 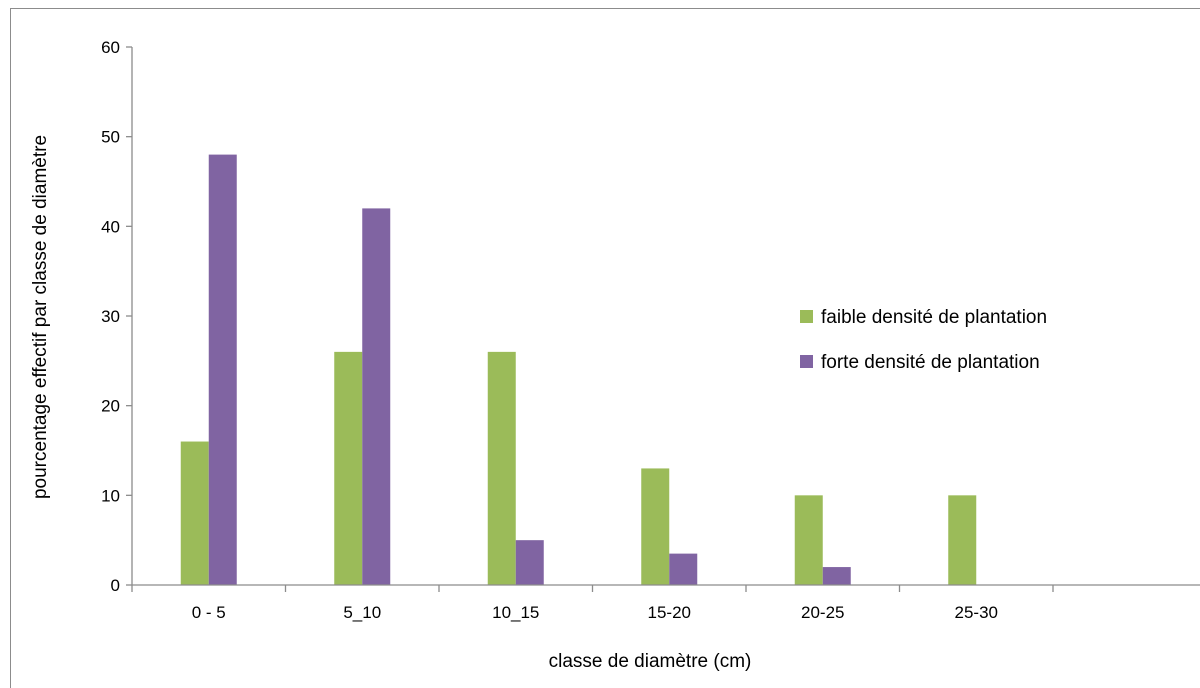 What do you see at coordinates (806, 316) in the screenshot?
I see `legend-swatch-faible` at bounding box center [806, 316].